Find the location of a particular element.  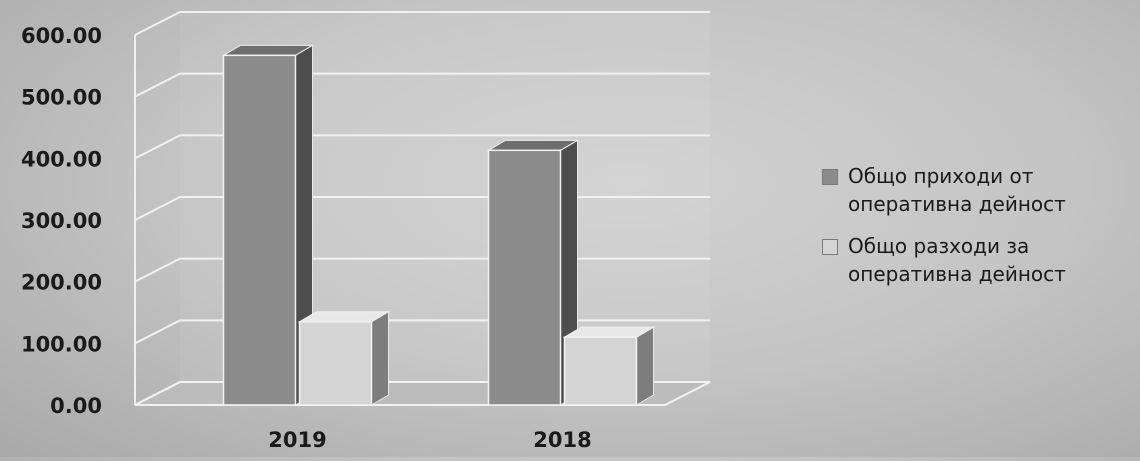

legend-swatch-expenses is located at coordinates (830, 247).